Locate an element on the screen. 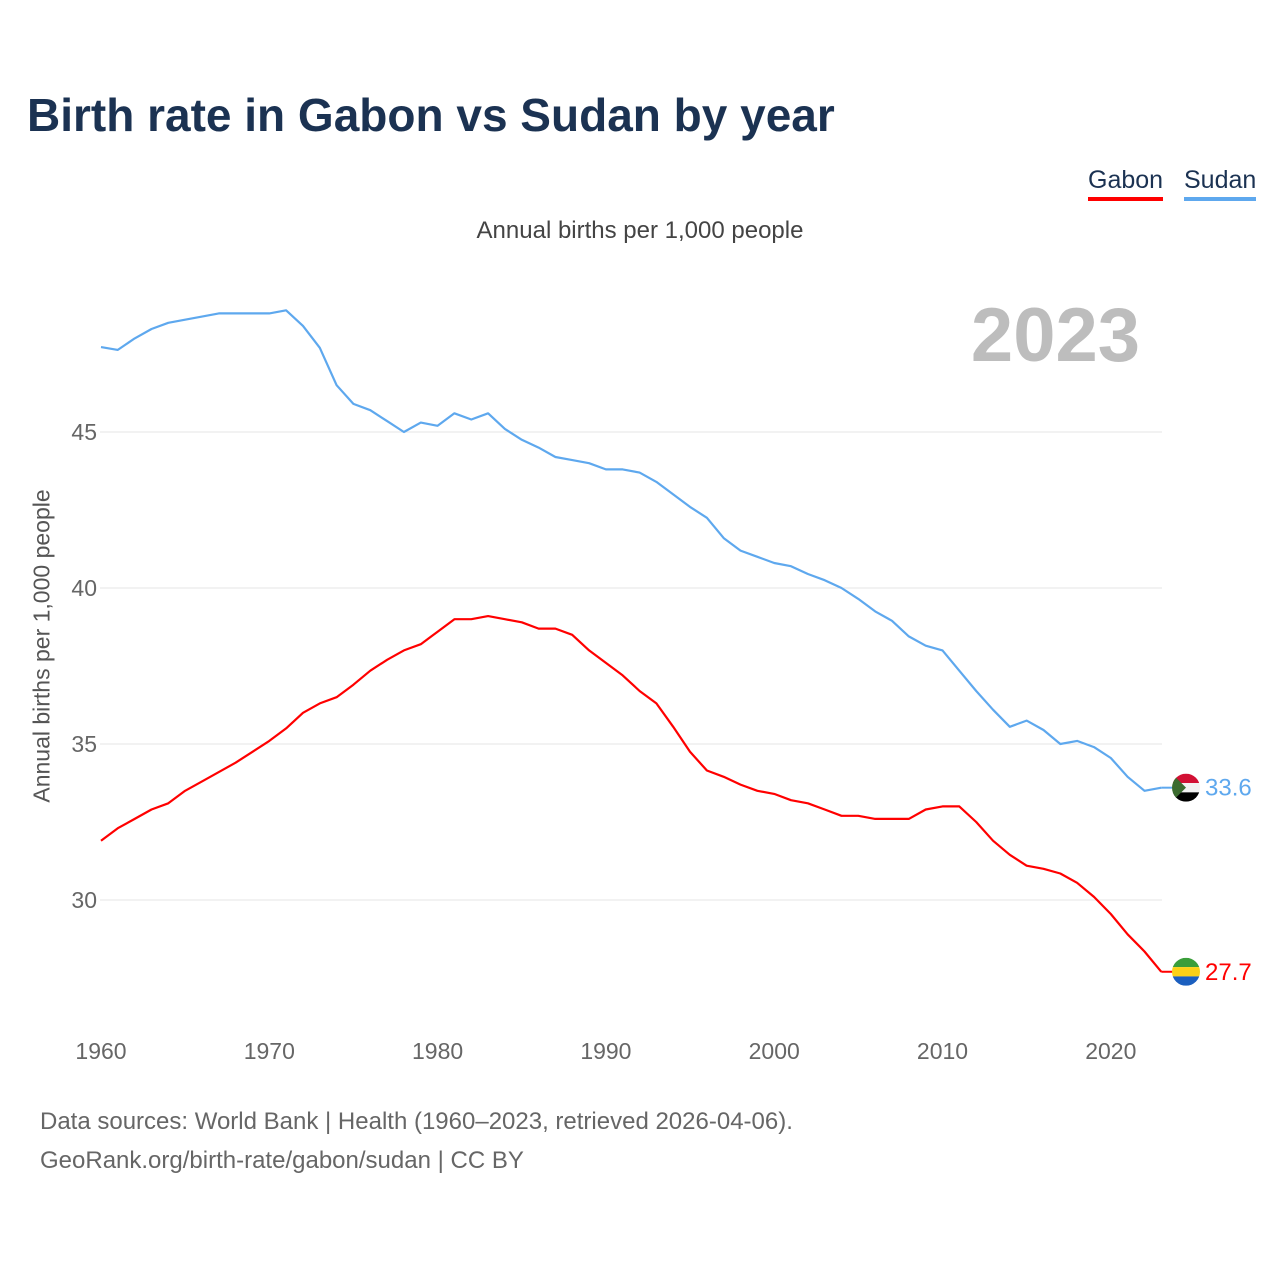 The image size is (1280, 1280). x-tick-label: 1960 is located at coordinates (100, 1051).